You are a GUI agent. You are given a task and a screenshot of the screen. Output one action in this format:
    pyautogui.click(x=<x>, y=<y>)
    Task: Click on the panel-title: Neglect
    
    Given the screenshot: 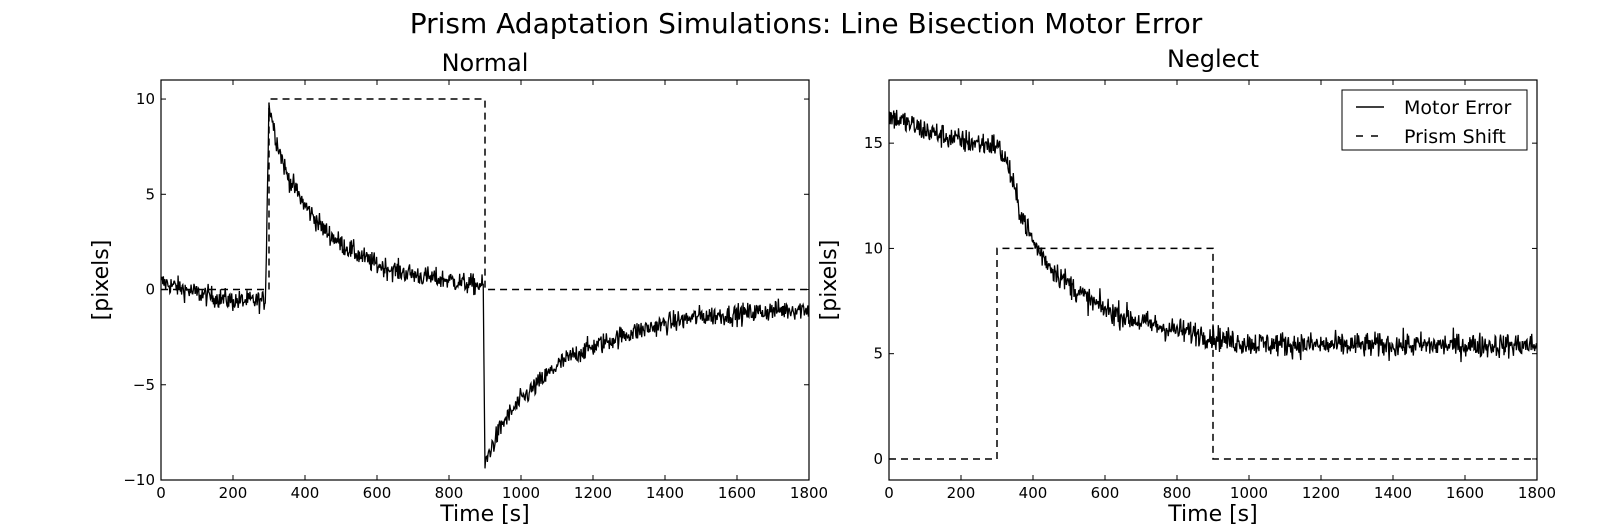 What is the action you would take?
    pyautogui.click(x=1213, y=59)
    